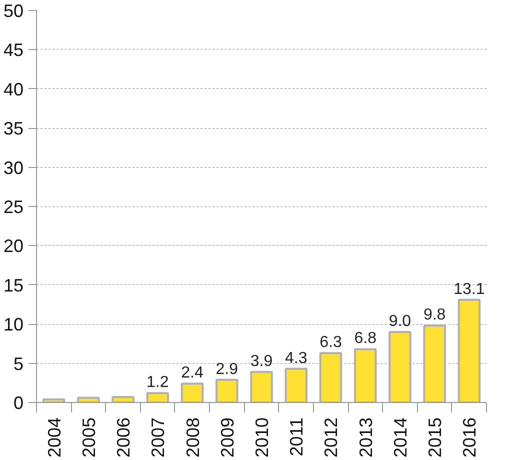 This screenshot has height=460, width=508. I want to click on x-tick-label: 2012, so click(331, 437).